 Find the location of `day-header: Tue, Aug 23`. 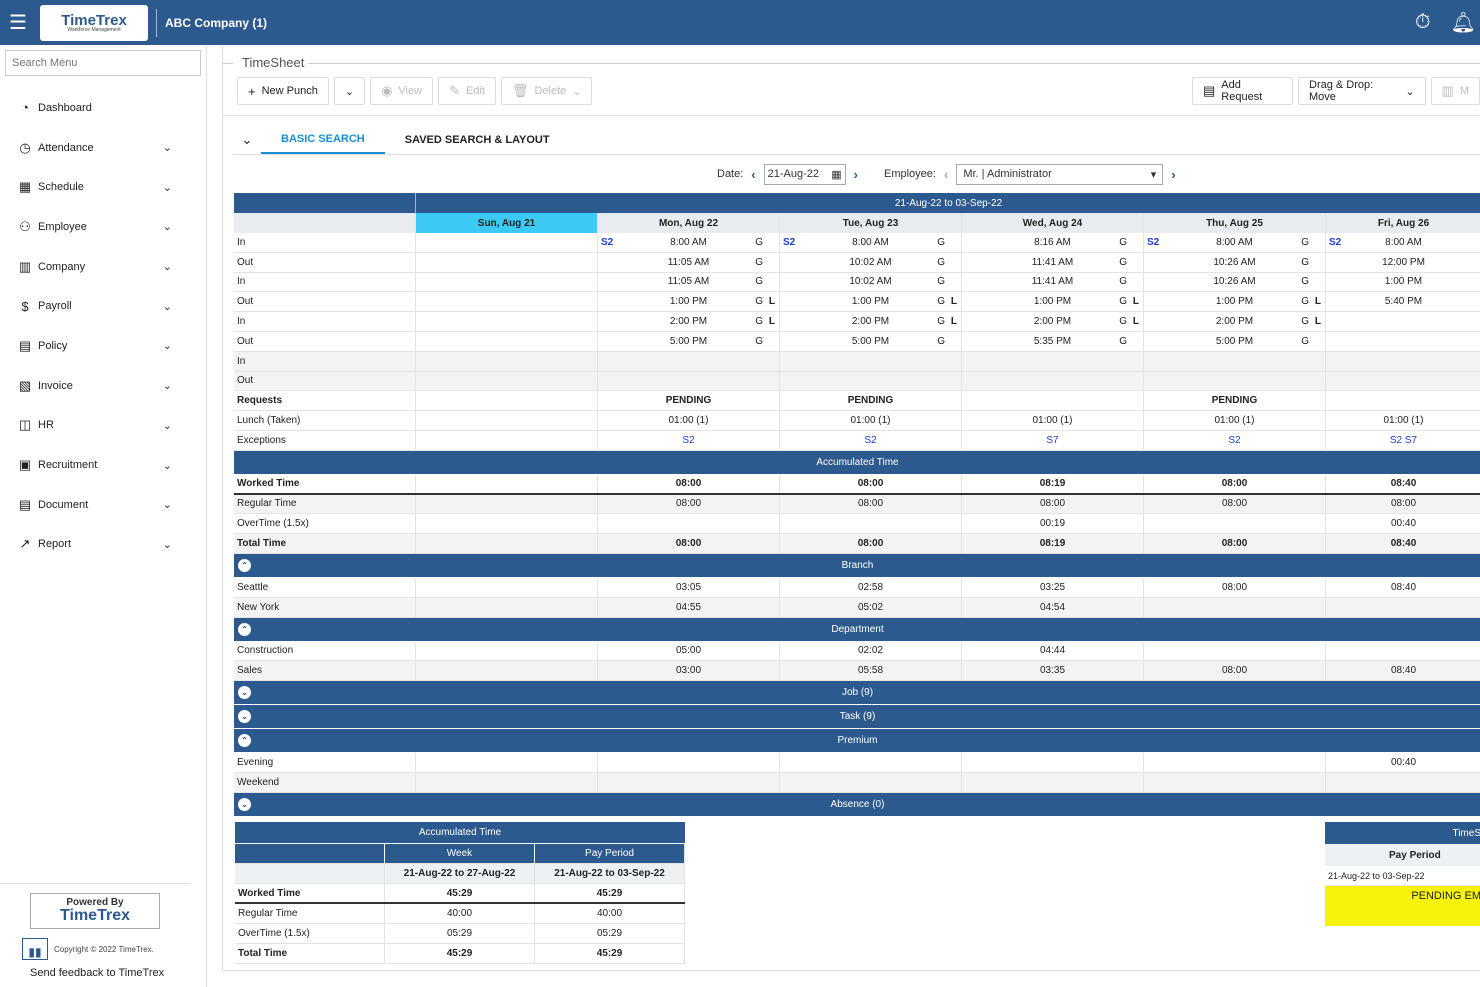

day-header: Tue, Aug 23 is located at coordinates (871, 223).